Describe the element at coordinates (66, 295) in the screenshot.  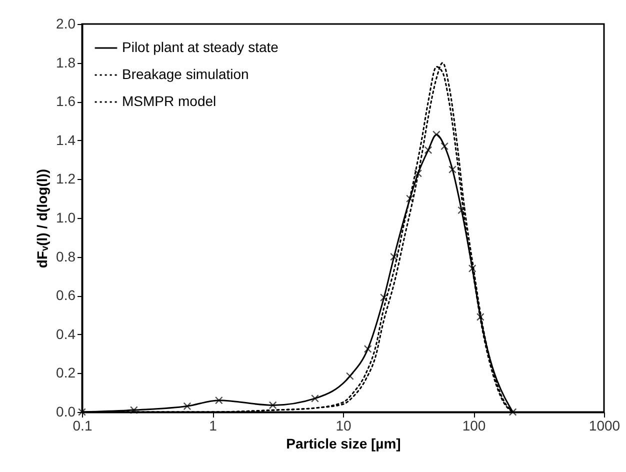
I see `y-tick-label: 0.6` at that location.